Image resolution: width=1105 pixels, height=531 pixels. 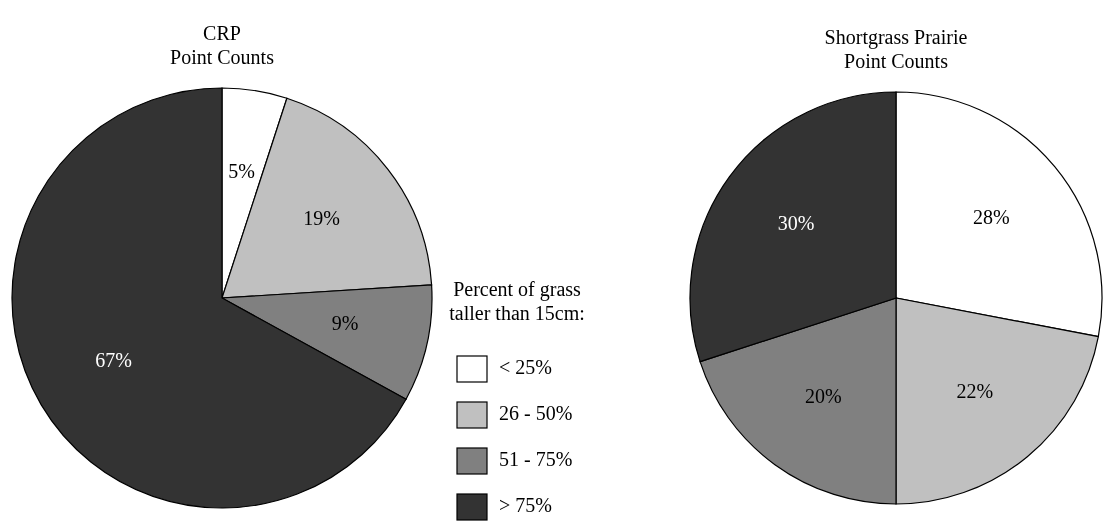 What do you see at coordinates (222, 33) in the screenshot?
I see `chart-title: CRP` at bounding box center [222, 33].